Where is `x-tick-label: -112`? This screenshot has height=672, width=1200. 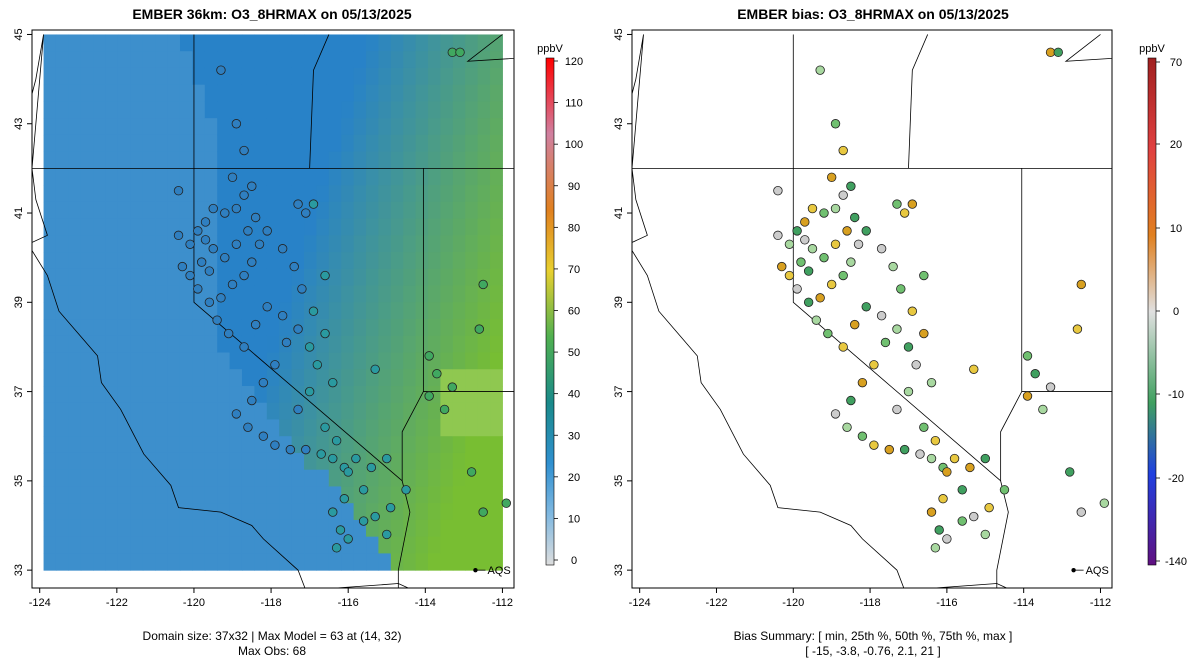 x-tick-label: -112 is located at coordinates (502, 603).